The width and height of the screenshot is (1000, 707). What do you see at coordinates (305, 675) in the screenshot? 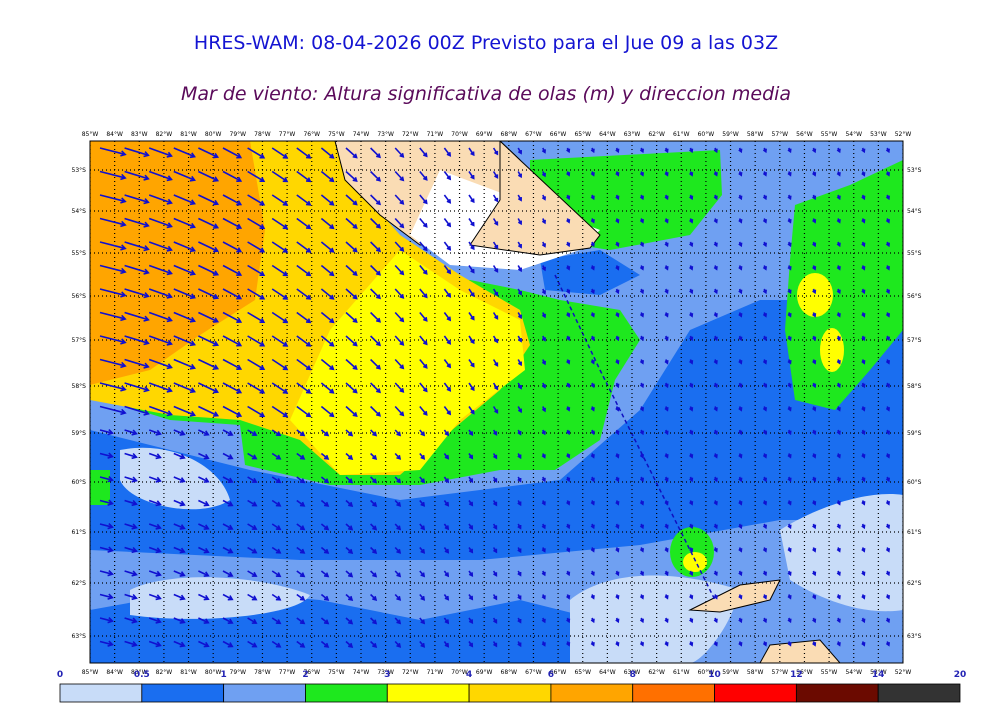
I see `colorbar-label: 2` at bounding box center [305, 675].